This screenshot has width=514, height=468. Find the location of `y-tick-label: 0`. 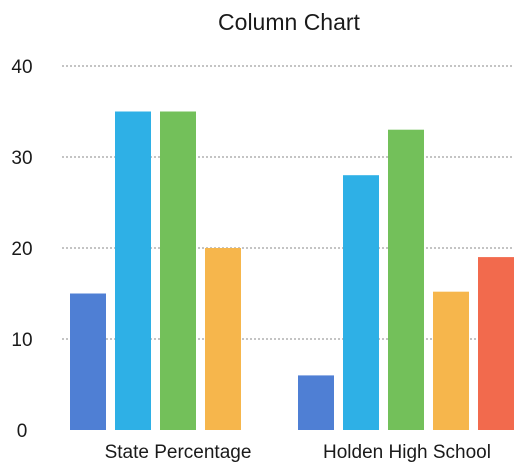

y-tick-label: 0 is located at coordinates (22, 431).